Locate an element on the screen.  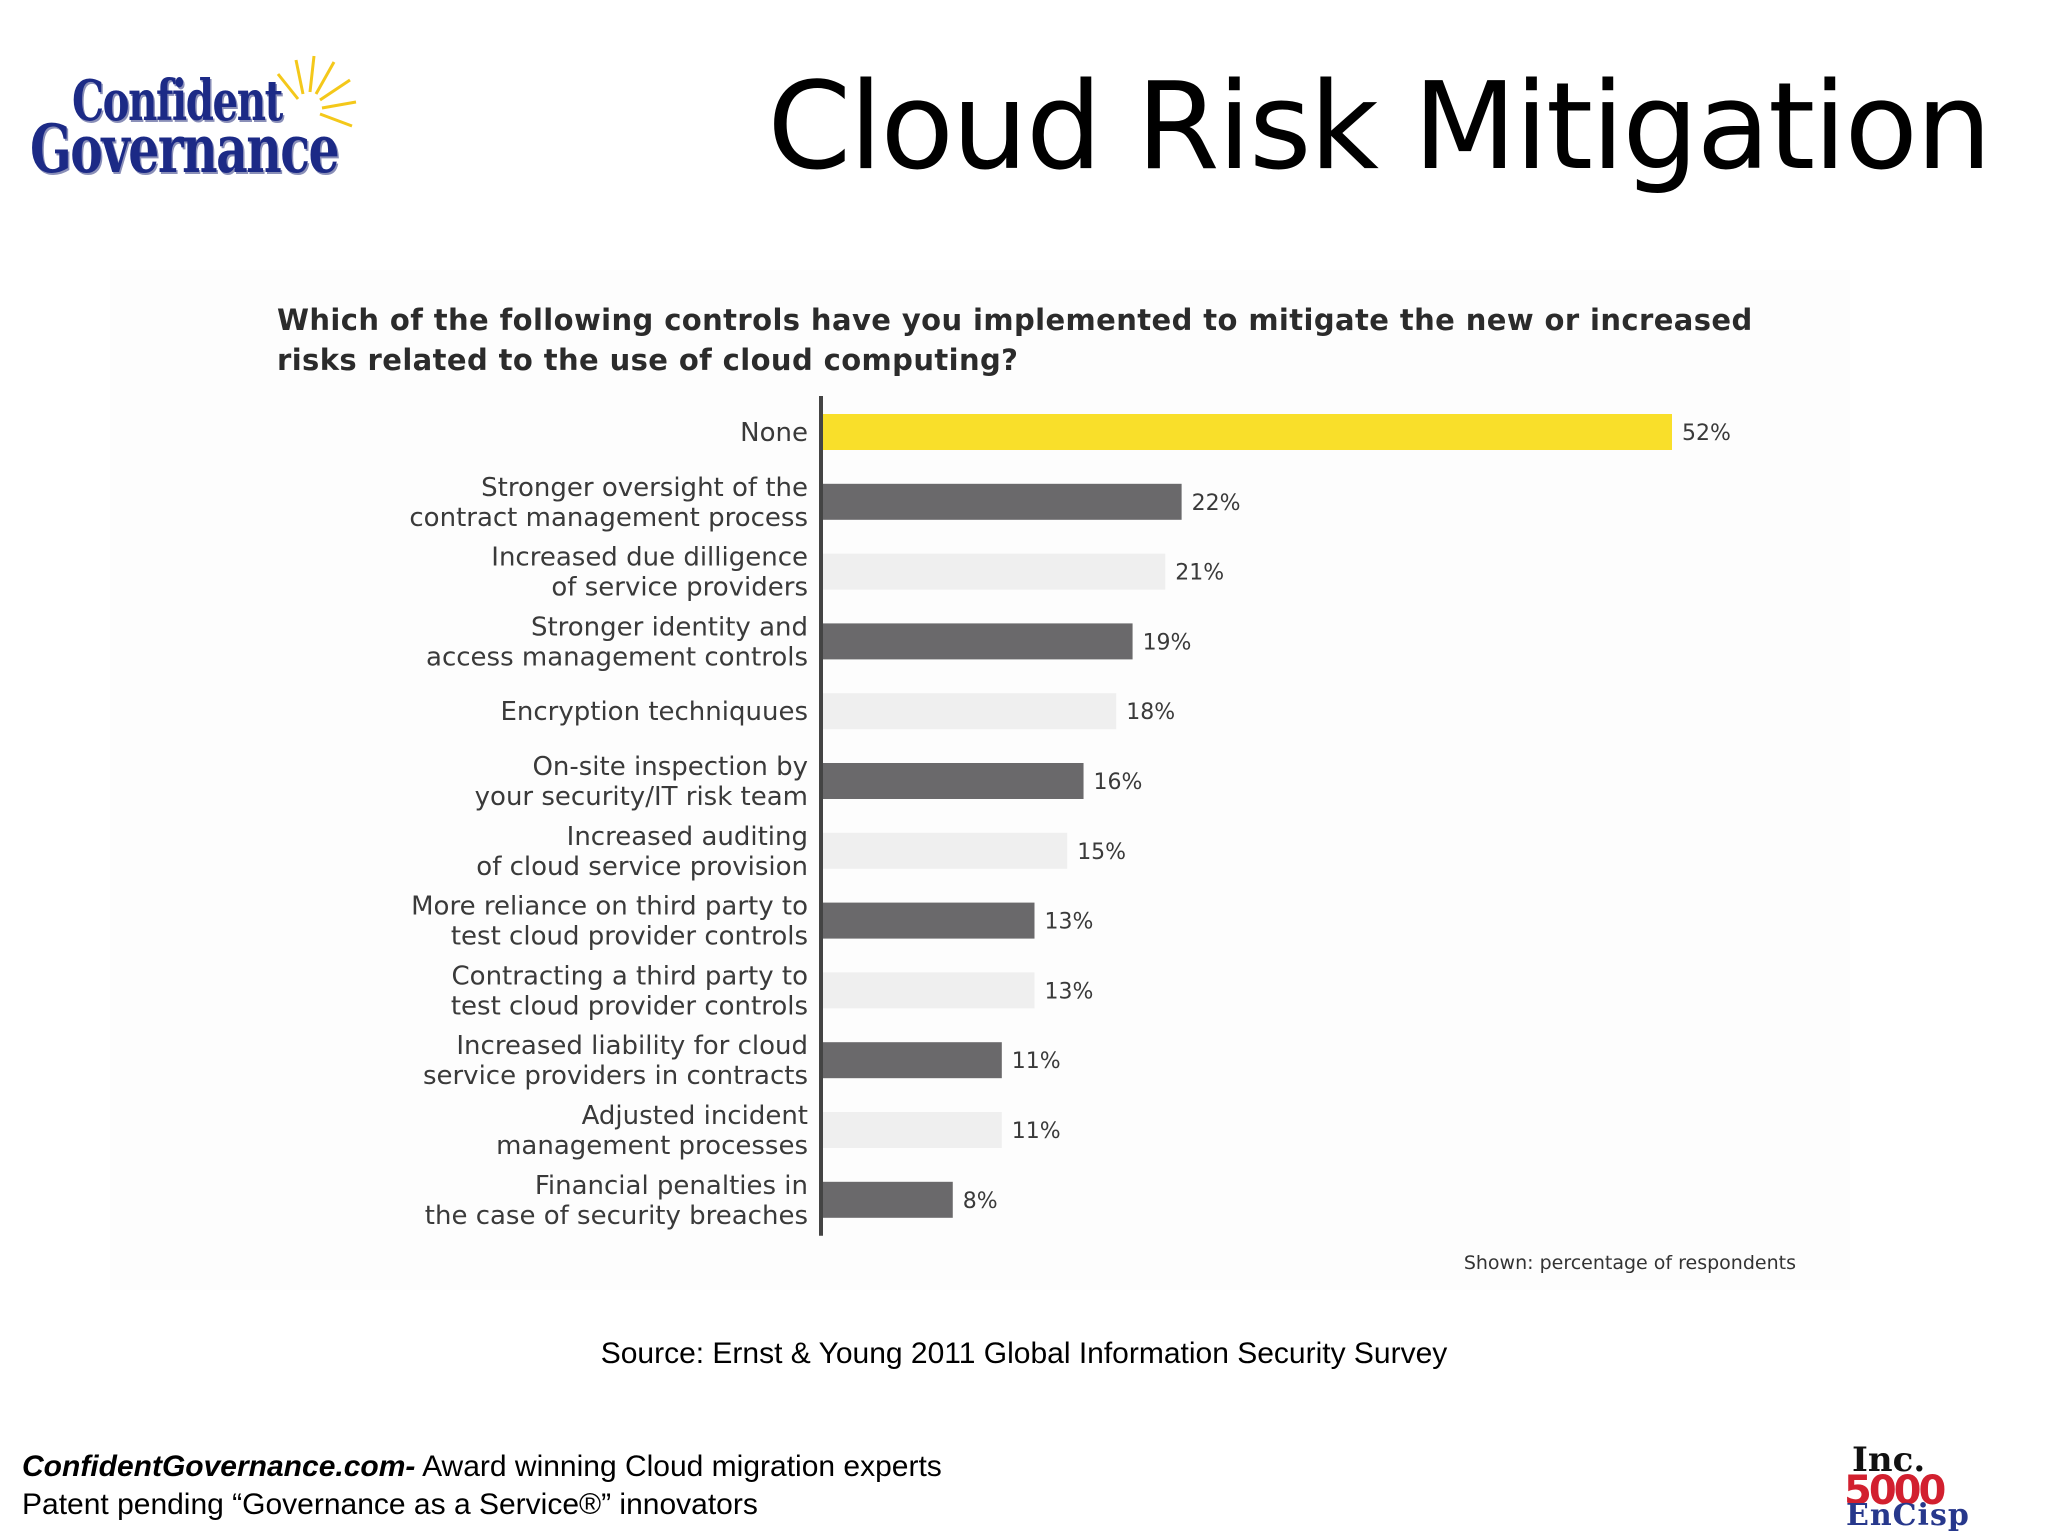
value-label-7: 15% is located at coordinates (1101, 852).